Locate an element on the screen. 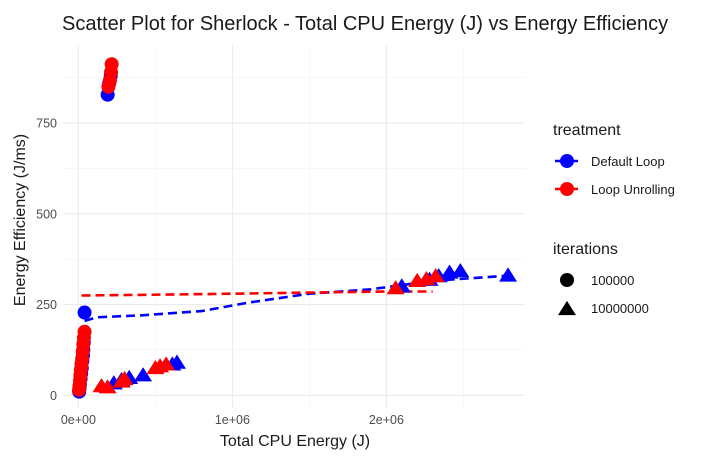  y-axis-title: Energy Efficiency (J/ms) is located at coordinates (20, 220).